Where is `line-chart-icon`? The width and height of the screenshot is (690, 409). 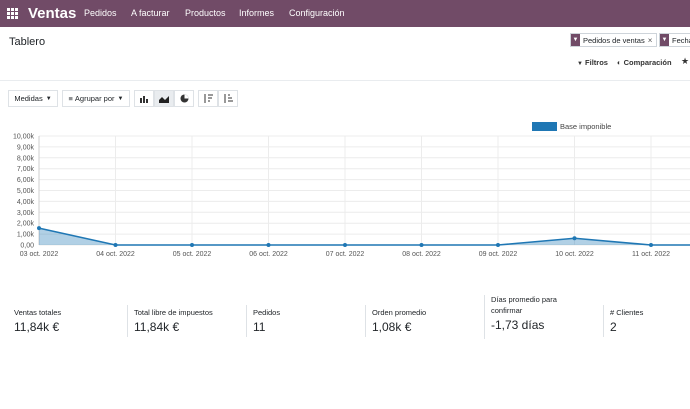
line-chart-icon is located at coordinates (164, 99).